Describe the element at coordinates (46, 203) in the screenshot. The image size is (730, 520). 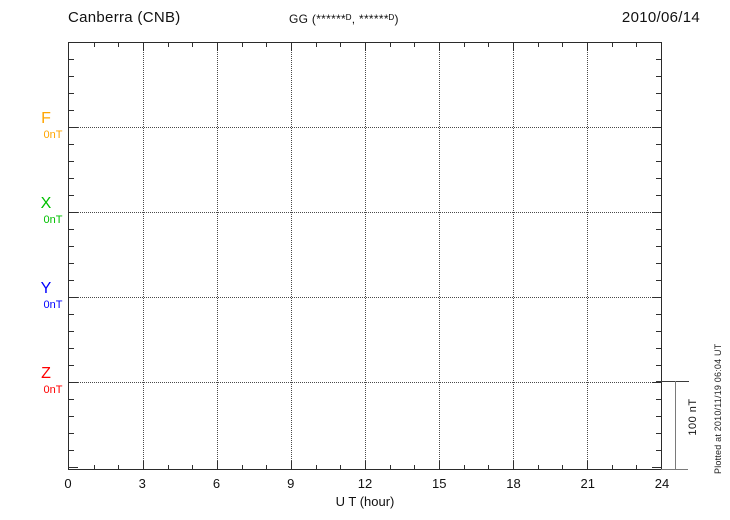
I see `component-label-x: X` at that location.